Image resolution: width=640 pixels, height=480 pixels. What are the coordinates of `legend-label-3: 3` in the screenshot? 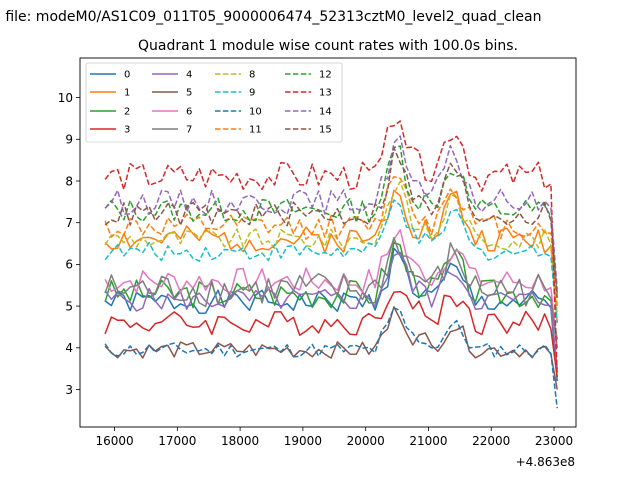 It's located at (127, 130).